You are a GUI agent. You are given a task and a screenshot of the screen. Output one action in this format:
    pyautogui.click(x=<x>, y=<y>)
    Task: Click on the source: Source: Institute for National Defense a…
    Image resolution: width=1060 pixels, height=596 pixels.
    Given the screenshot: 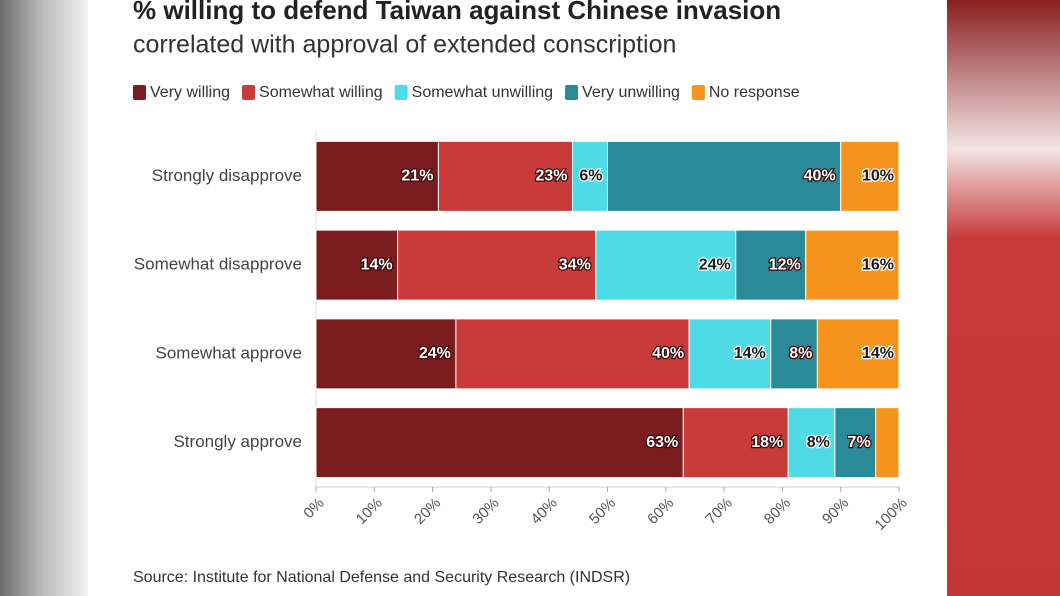 What is the action you would take?
    pyautogui.click(x=381, y=577)
    